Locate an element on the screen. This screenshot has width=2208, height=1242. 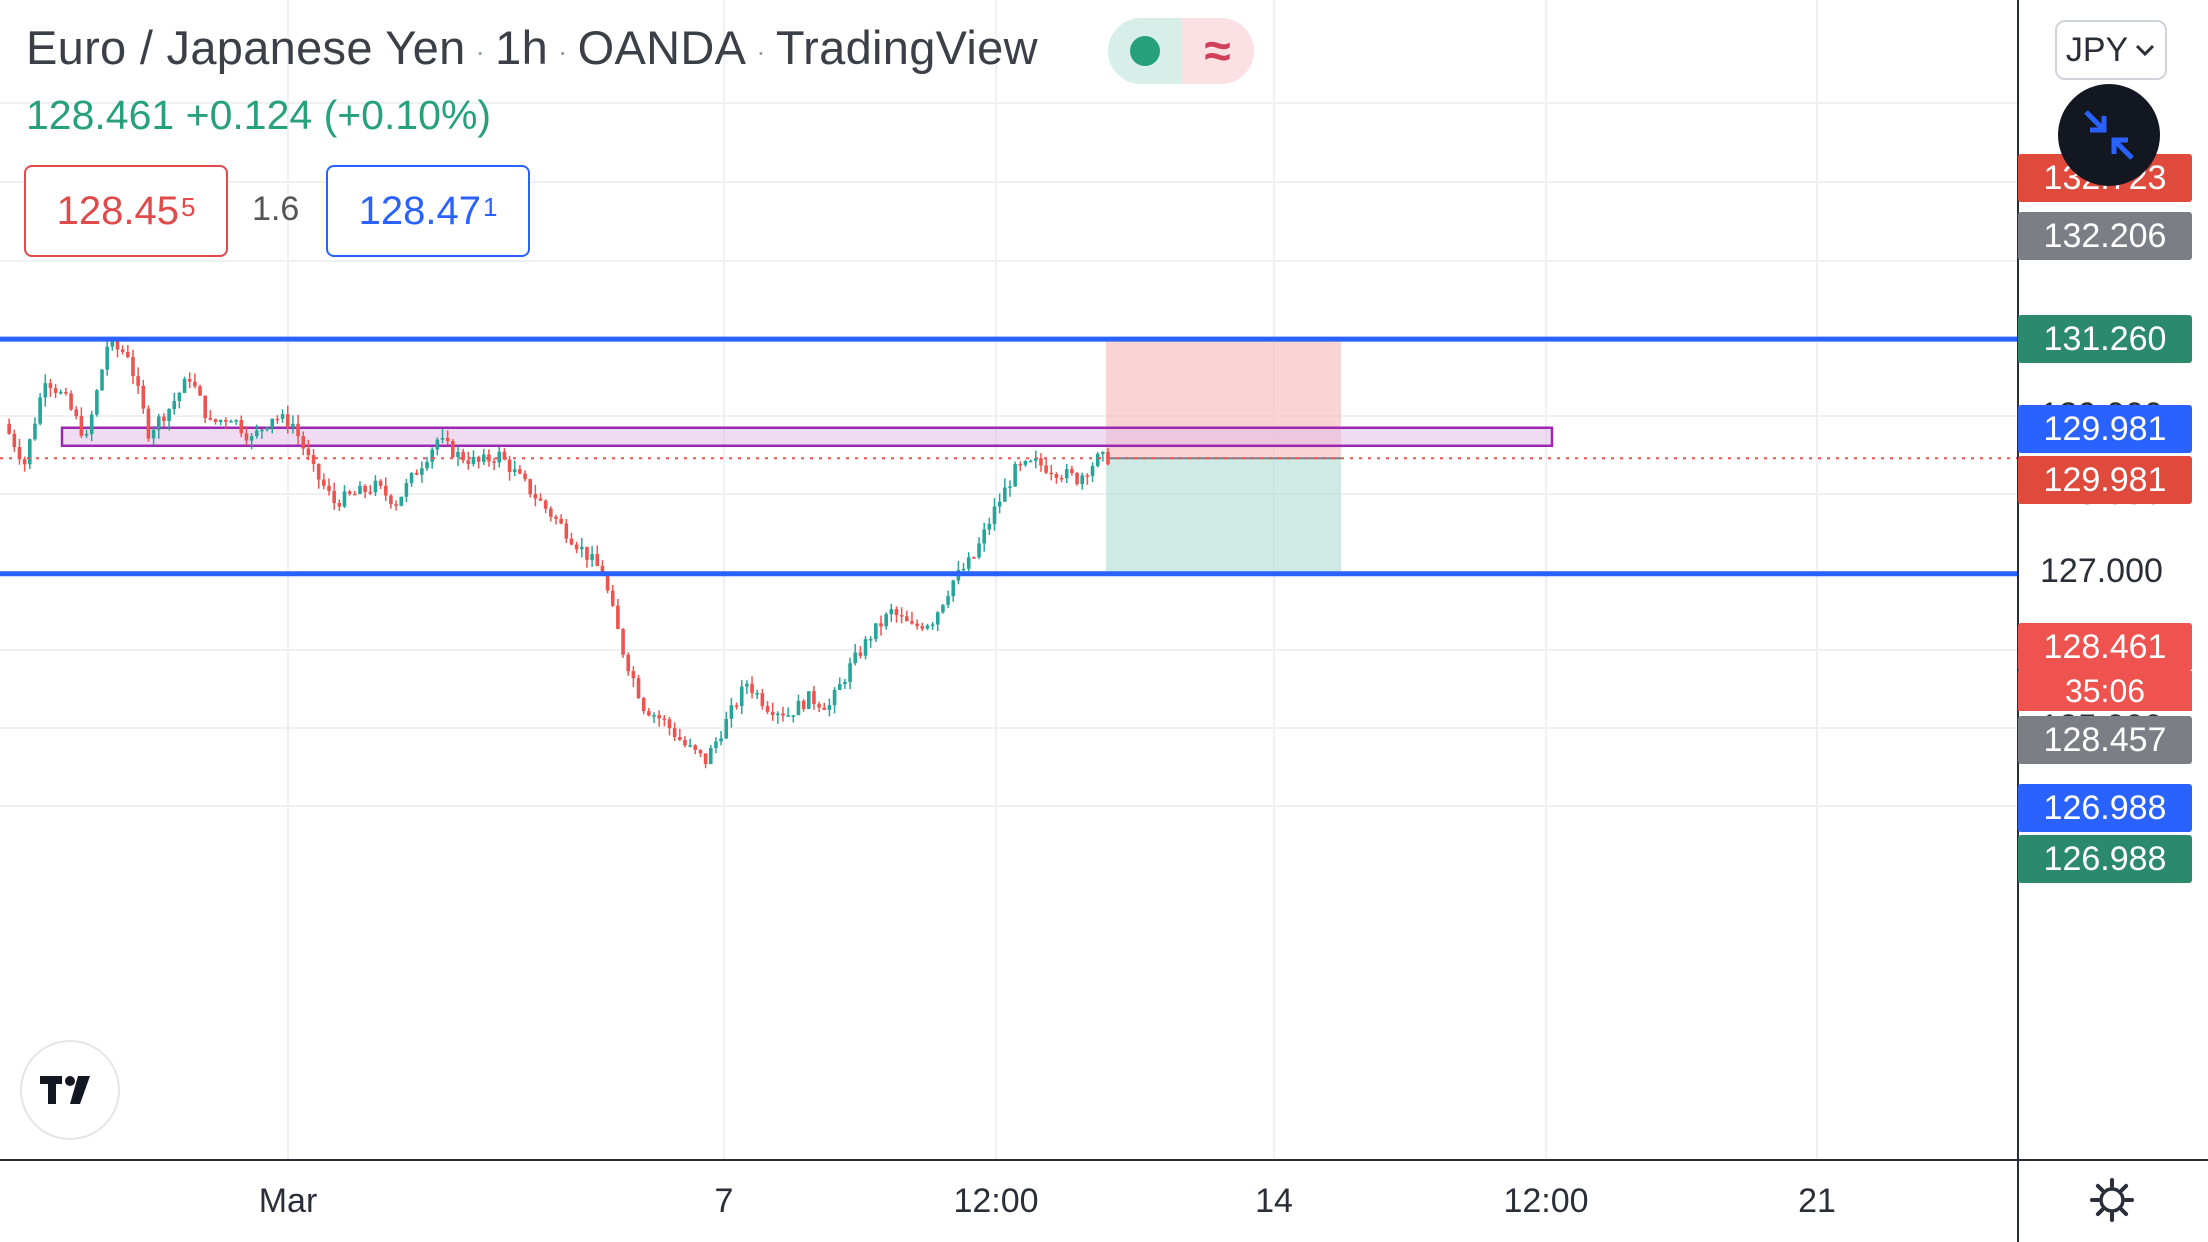
collapse-button is located at coordinates (2109, 135).